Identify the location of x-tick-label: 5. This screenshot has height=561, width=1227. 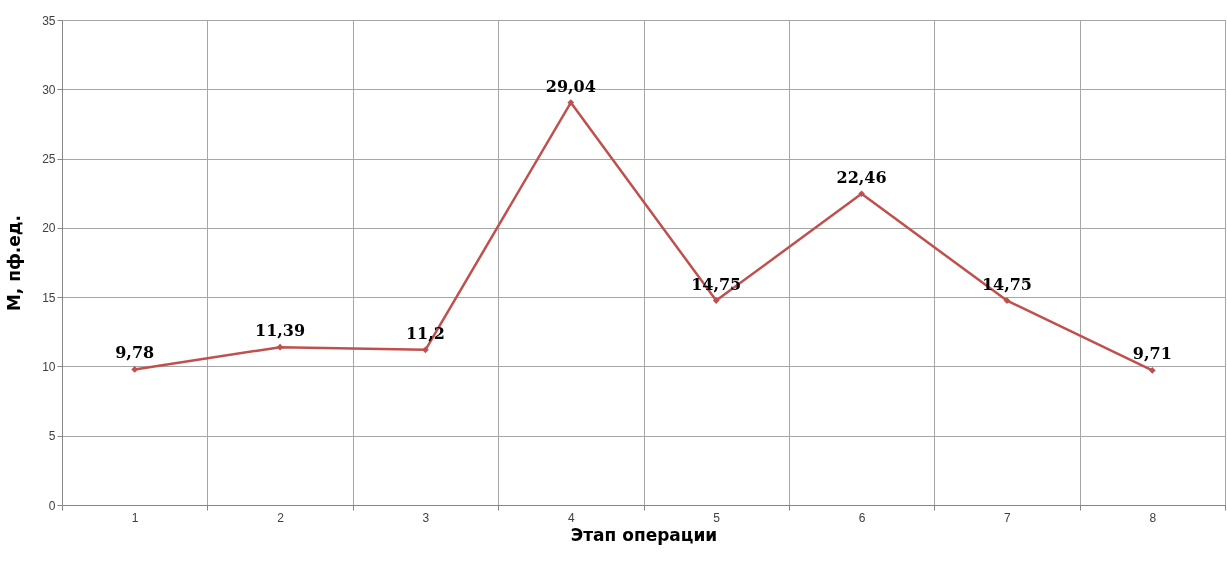
(717, 517).